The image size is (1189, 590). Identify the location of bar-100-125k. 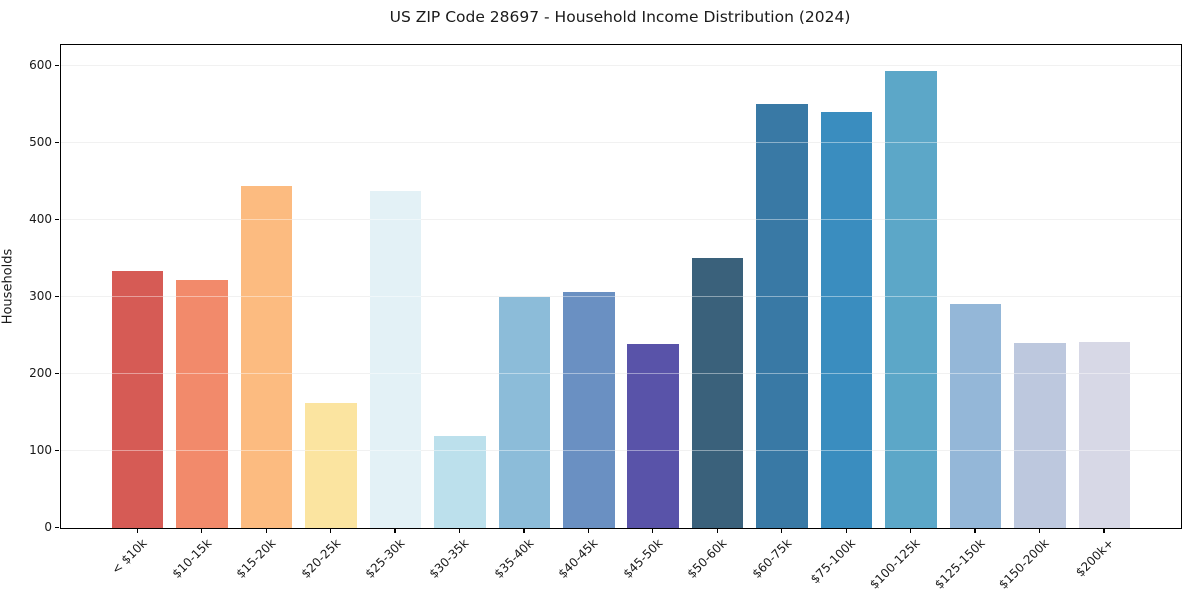
(911, 299).